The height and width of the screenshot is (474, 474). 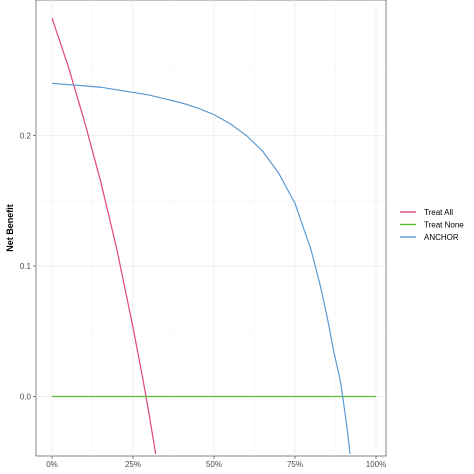 What do you see at coordinates (444, 225) in the screenshot?
I see `legend-label-treat-none: Treat None` at bounding box center [444, 225].